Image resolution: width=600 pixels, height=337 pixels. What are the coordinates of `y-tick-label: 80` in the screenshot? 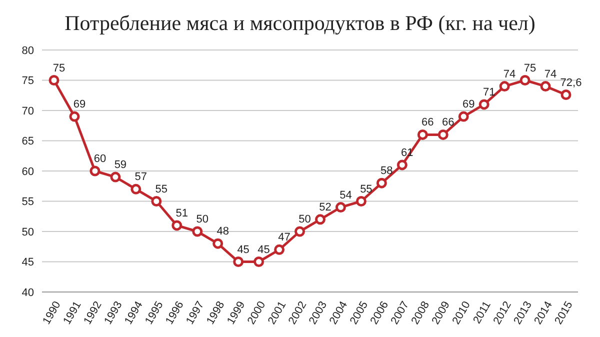 It's located at (28, 50).